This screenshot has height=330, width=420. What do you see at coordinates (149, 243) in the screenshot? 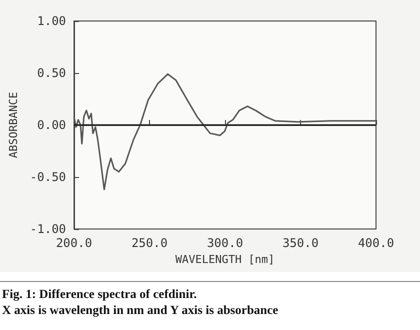
I see `x-tick-label: 250.0` at bounding box center [149, 243].